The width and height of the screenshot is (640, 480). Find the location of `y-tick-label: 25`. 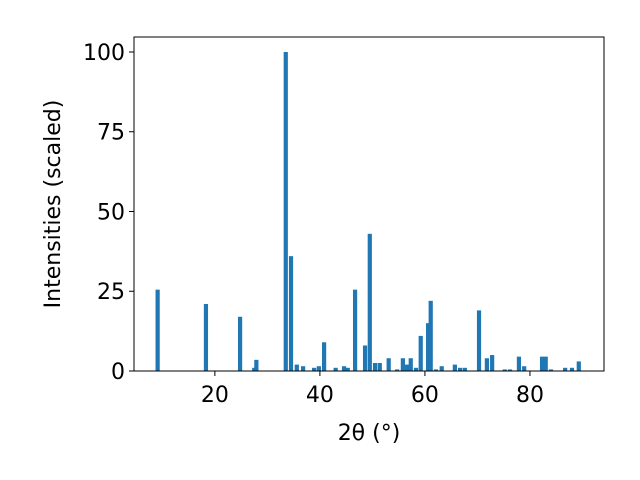

y-tick-label: 25 is located at coordinates (111, 292).